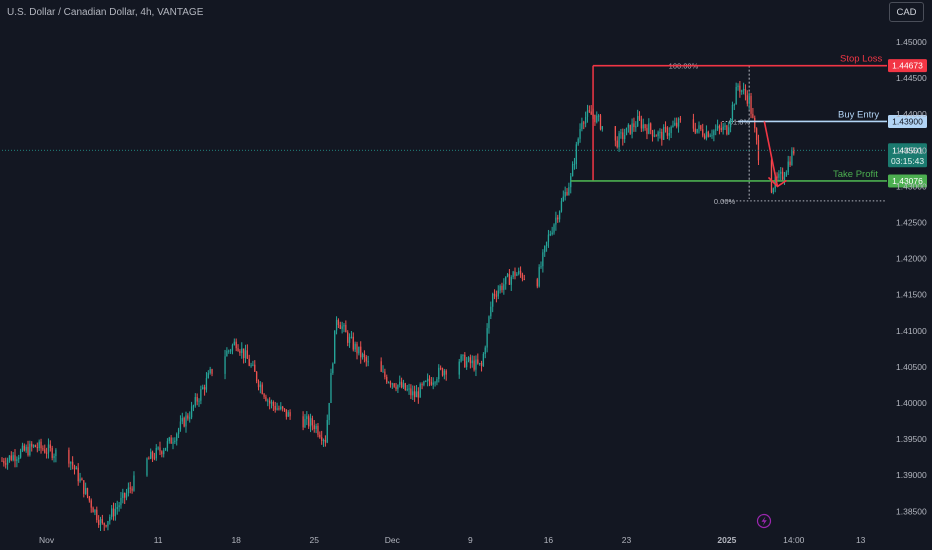 The height and width of the screenshot is (550, 932). What do you see at coordinates (907, 150) in the screenshot?
I see `current-price-value: 1.43501` at bounding box center [907, 150].